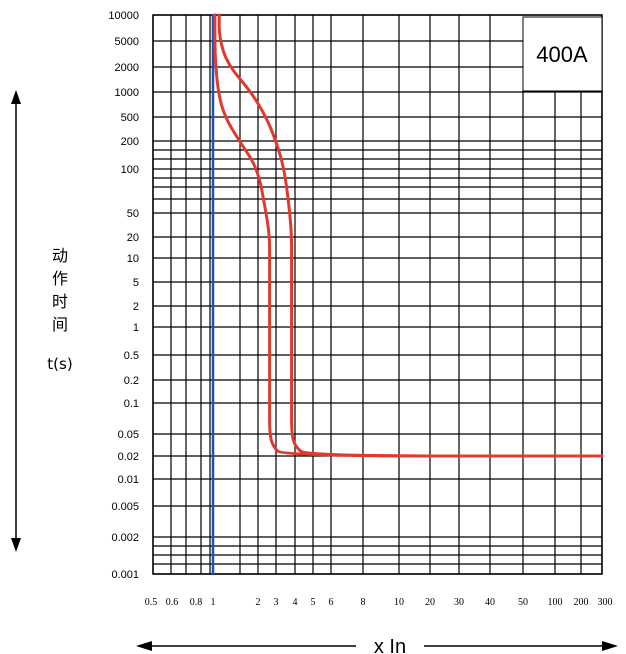 The height and width of the screenshot is (654, 626). Describe the element at coordinates (172, 602) in the screenshot. I see `x-tick-label: 0.6` at that location.